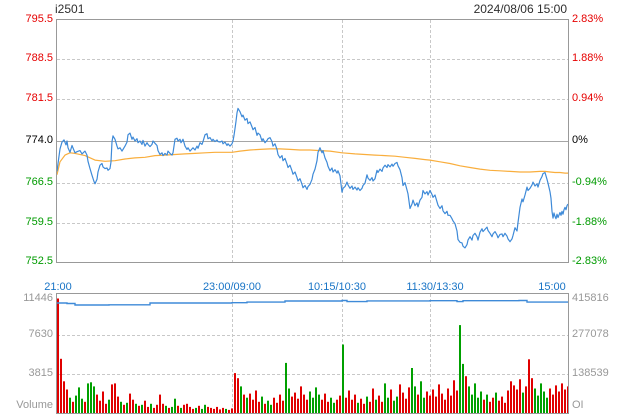  Describe the element at coordinates (312, 302) in the screenshot. I see `open-interest-line` at that location.